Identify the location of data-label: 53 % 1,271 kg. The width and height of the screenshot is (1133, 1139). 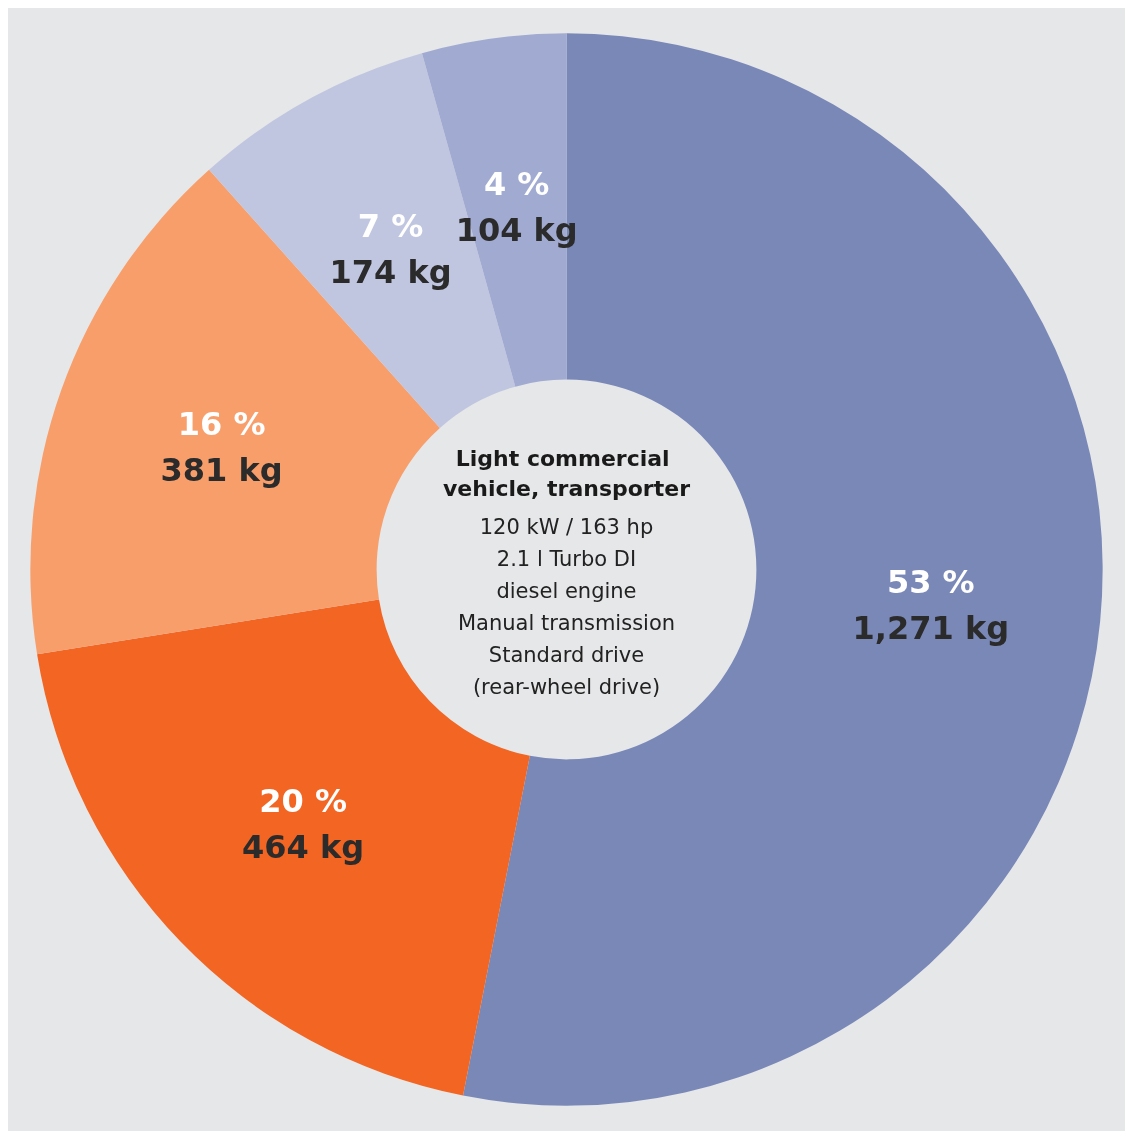
(931, 604).